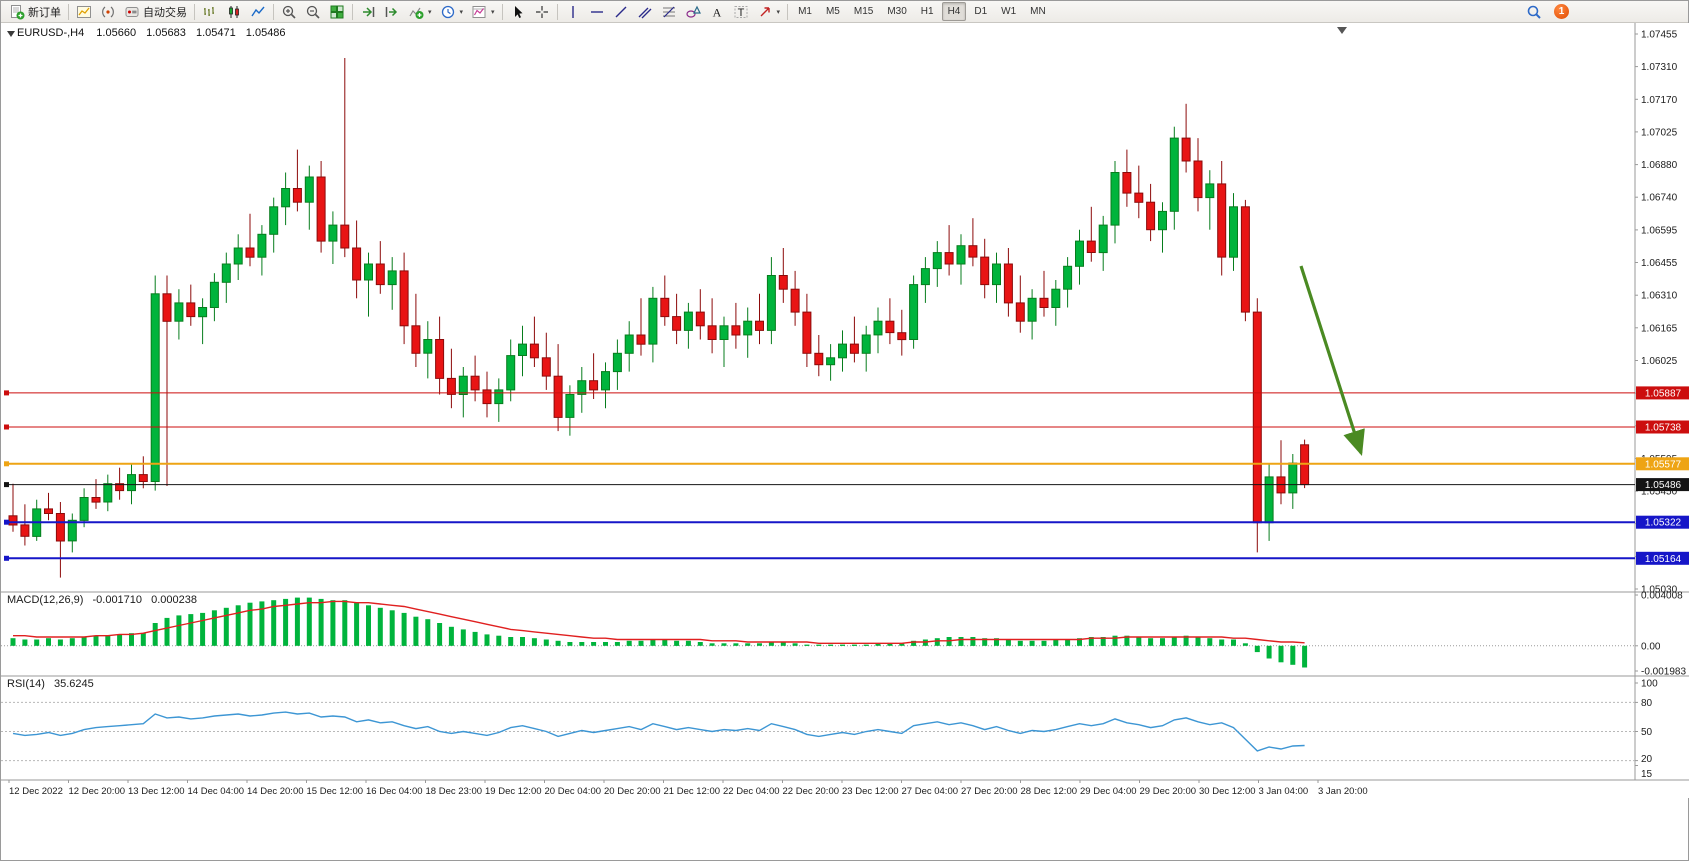 This screenshot has width=1689, height=861. What do you see at coordinates (1663, 672) in the screenshot?
I see `macd-axis-label: -0.001983` at bounding box center [1663, 672].